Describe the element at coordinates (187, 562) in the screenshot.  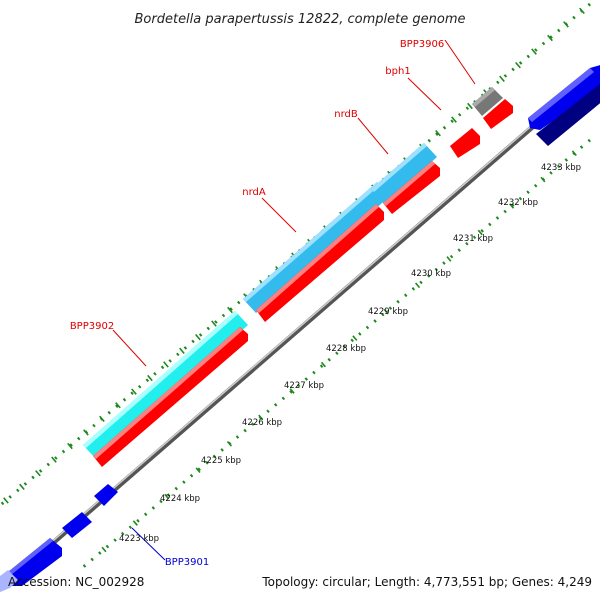
I see `label-bpp3901: BPP3901` at that location.